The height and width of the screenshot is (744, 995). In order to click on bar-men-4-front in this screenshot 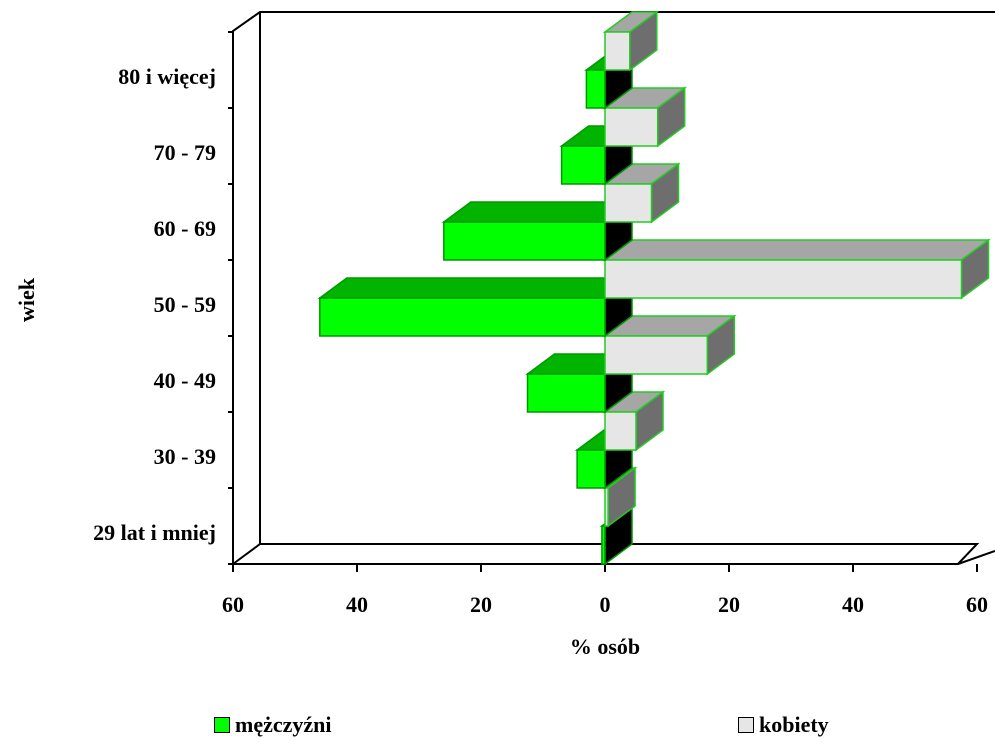, I will do `click(524, 241)`.